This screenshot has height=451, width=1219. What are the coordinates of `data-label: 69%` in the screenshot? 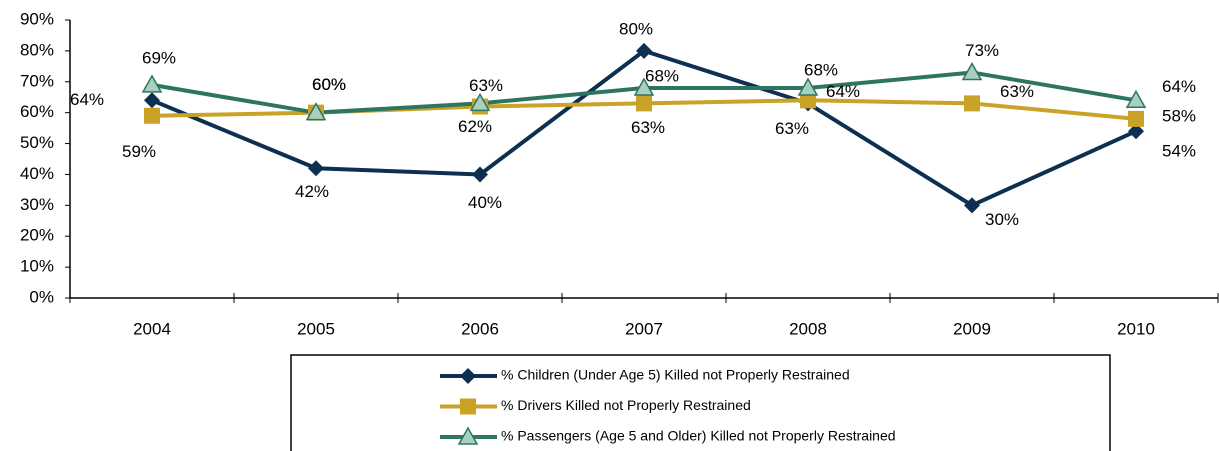 It's located at (159, 57).